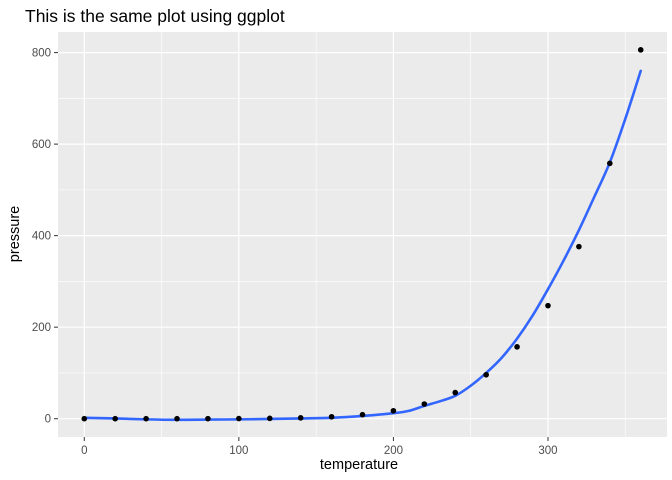  I want to click on chart-title: This is the same plot using ggplot, so click(155, 16).